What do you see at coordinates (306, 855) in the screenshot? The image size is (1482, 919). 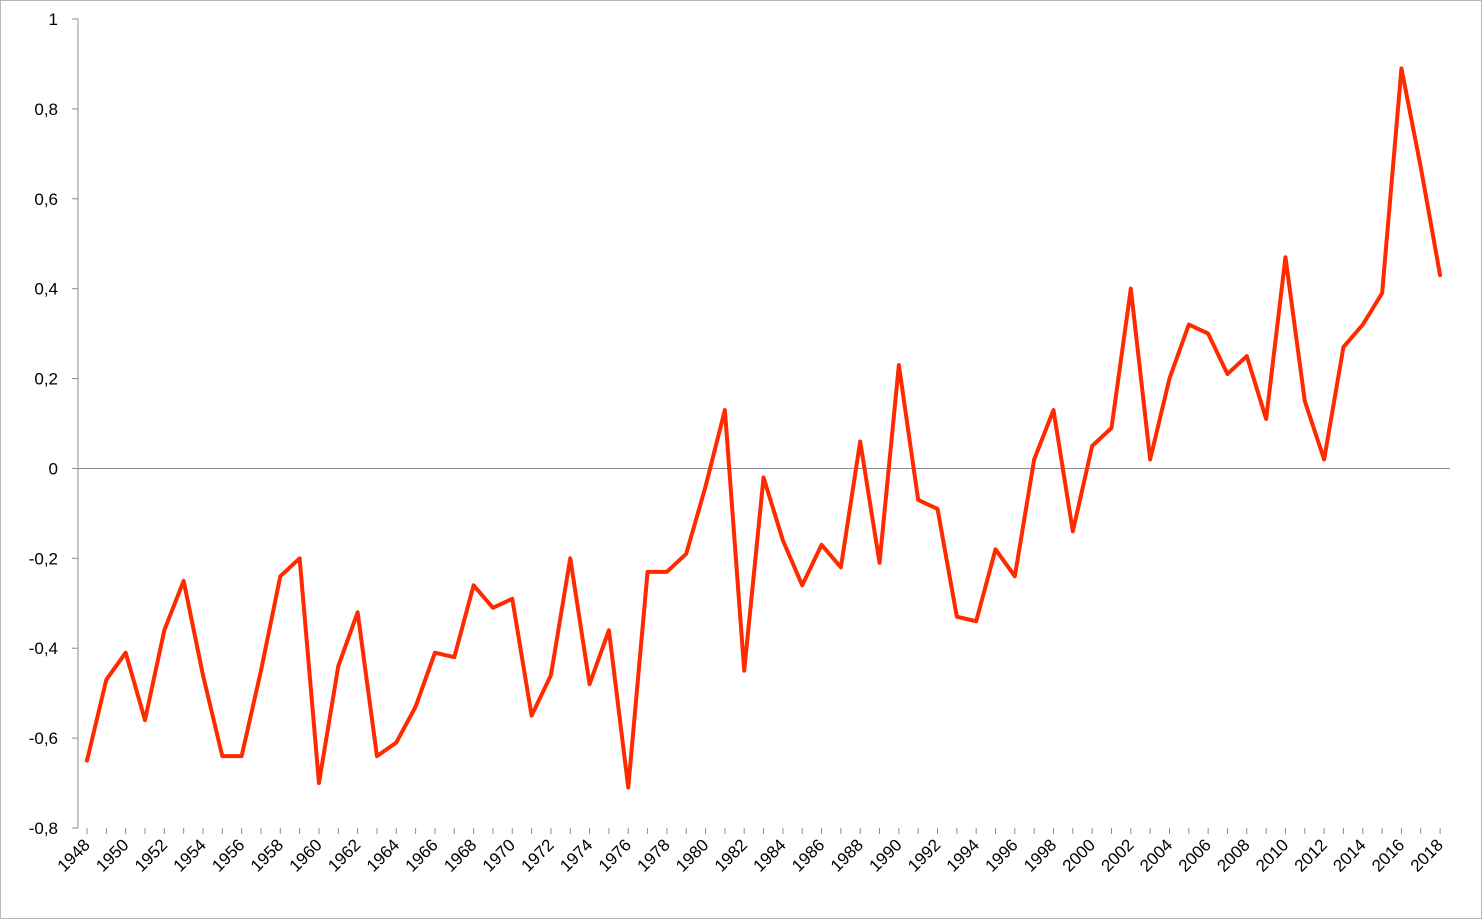 I see `x-tick-label: 1960` at bounding box center [306, 855].